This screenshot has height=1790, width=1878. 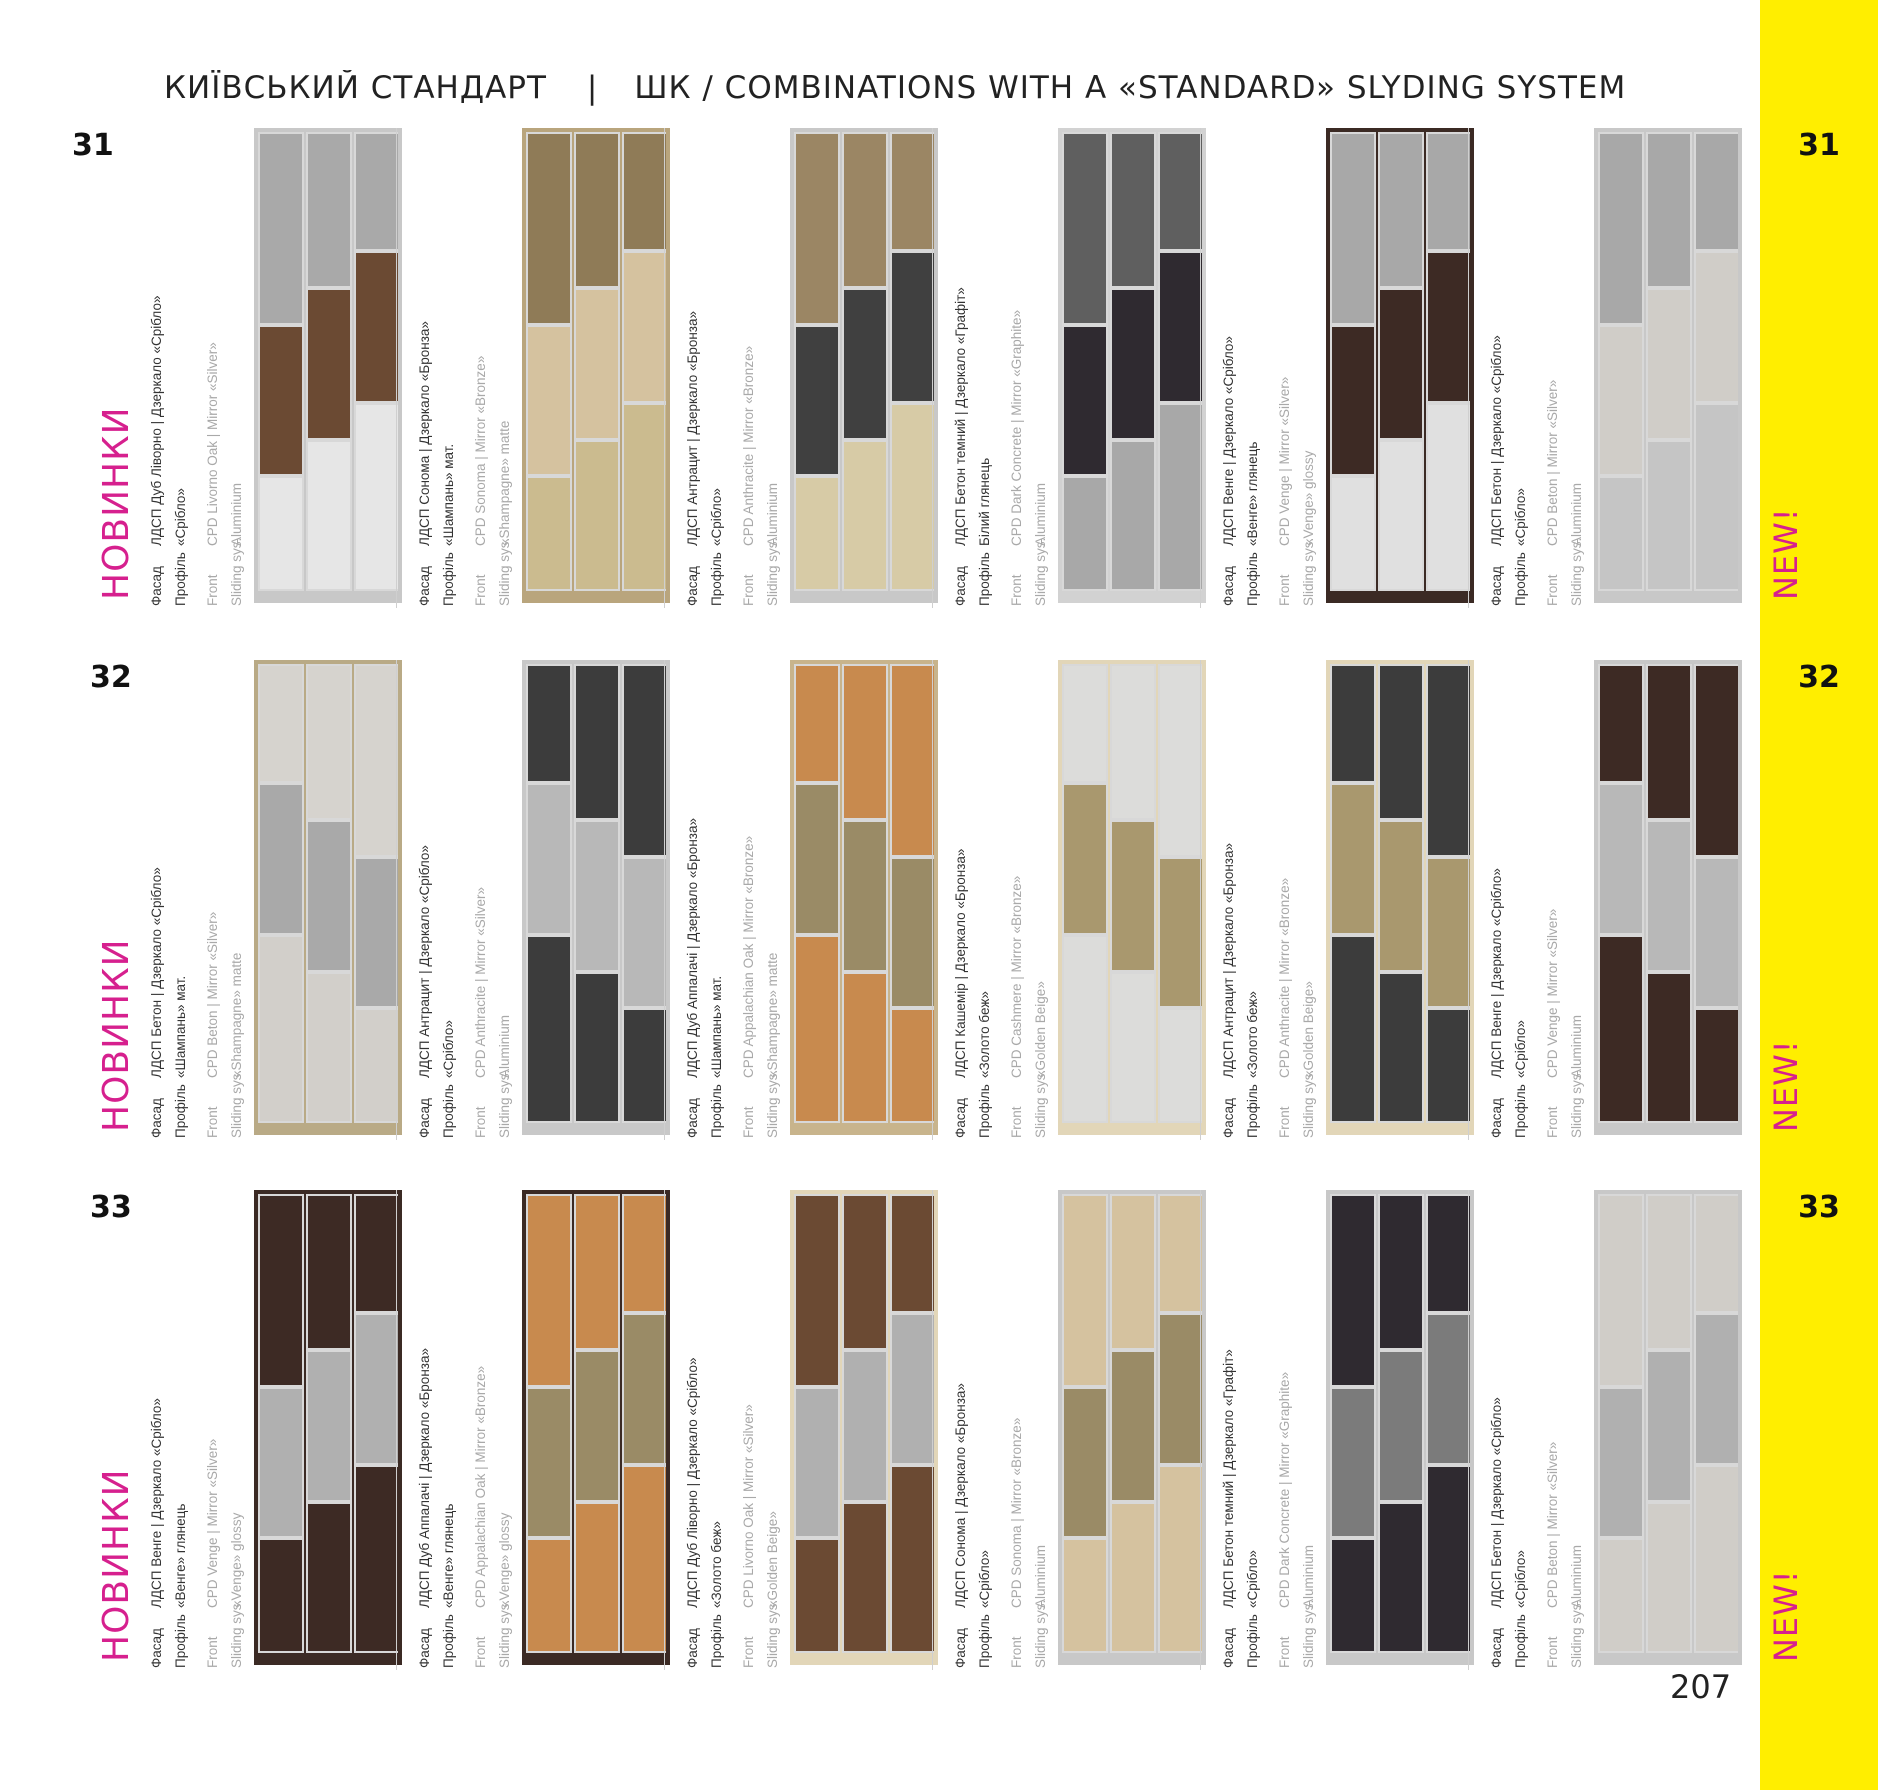 I want to click on spec-value-facade: ЛДСП Антрацит | Дзеркало «Бронза», so click(x=692, y=428).